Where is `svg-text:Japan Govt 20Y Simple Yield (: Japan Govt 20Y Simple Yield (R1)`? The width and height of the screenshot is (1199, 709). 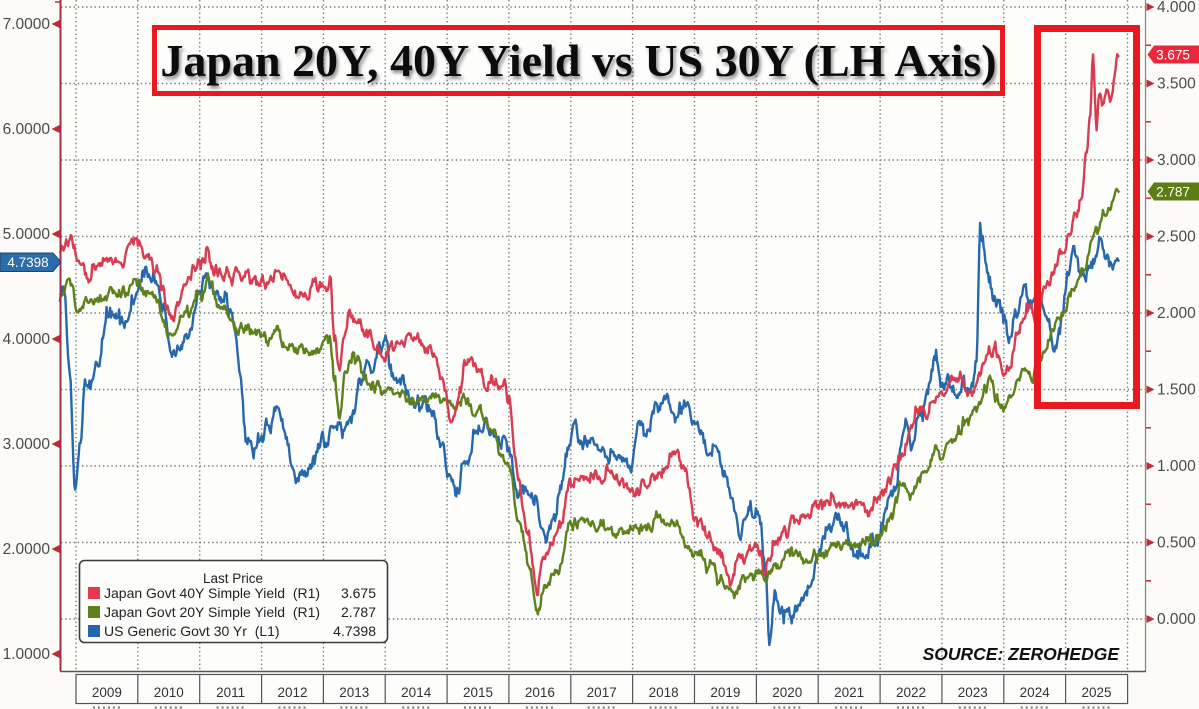 svg-text:Japan Govt 20Y Simple Yield (: Japan Govt 20Y Simple Yield (R1) is located at coordinates (212, 612).